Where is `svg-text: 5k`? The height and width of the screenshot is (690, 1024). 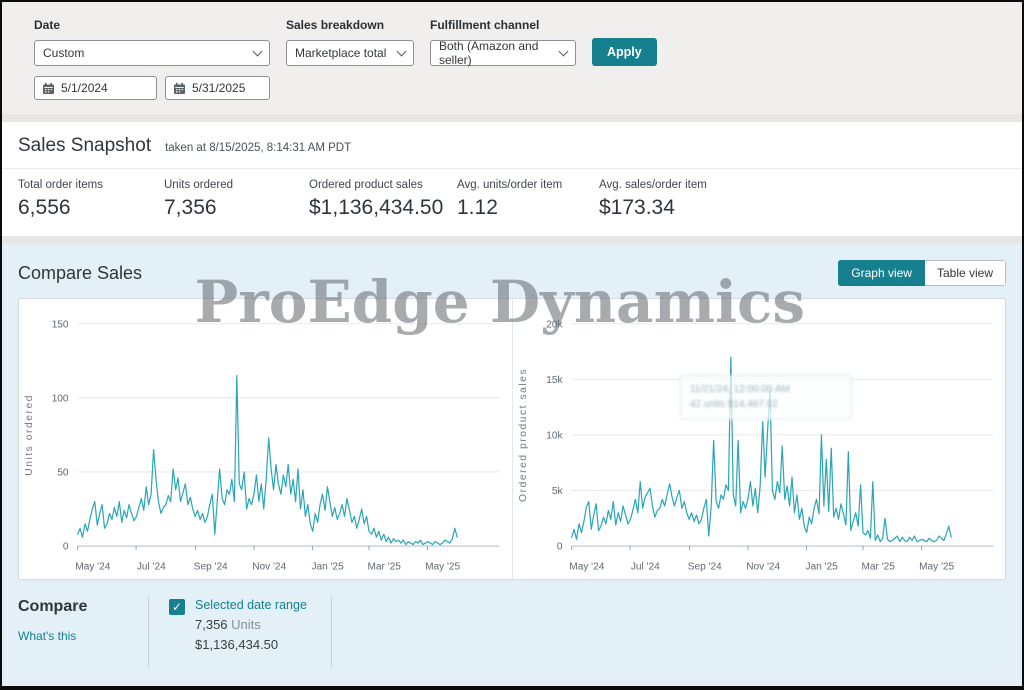 svg-text: 5k is located at coordinates (557, 491).